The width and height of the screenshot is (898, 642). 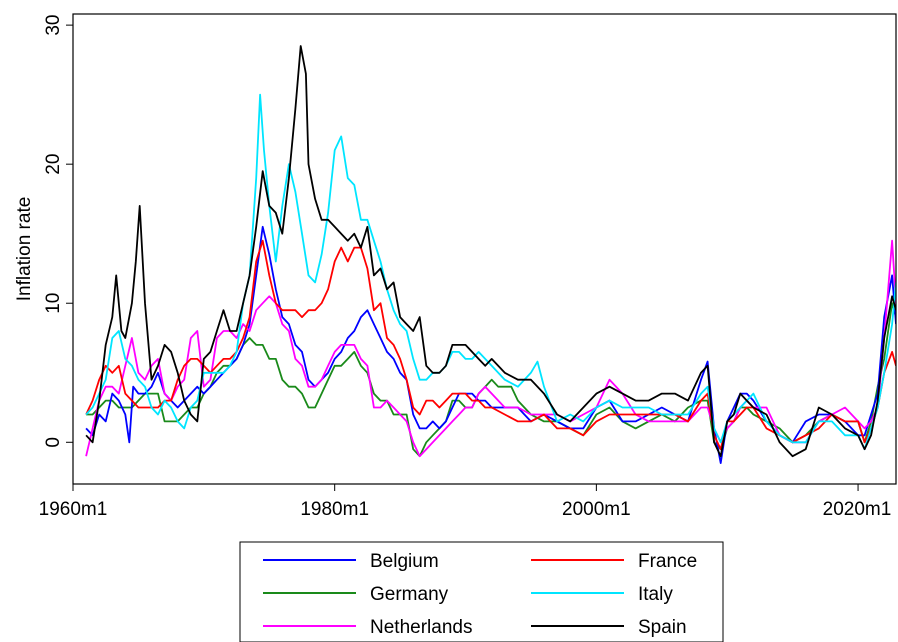 I want to click on y-axis-label: Inflation rate, so click(x=24, y=249).